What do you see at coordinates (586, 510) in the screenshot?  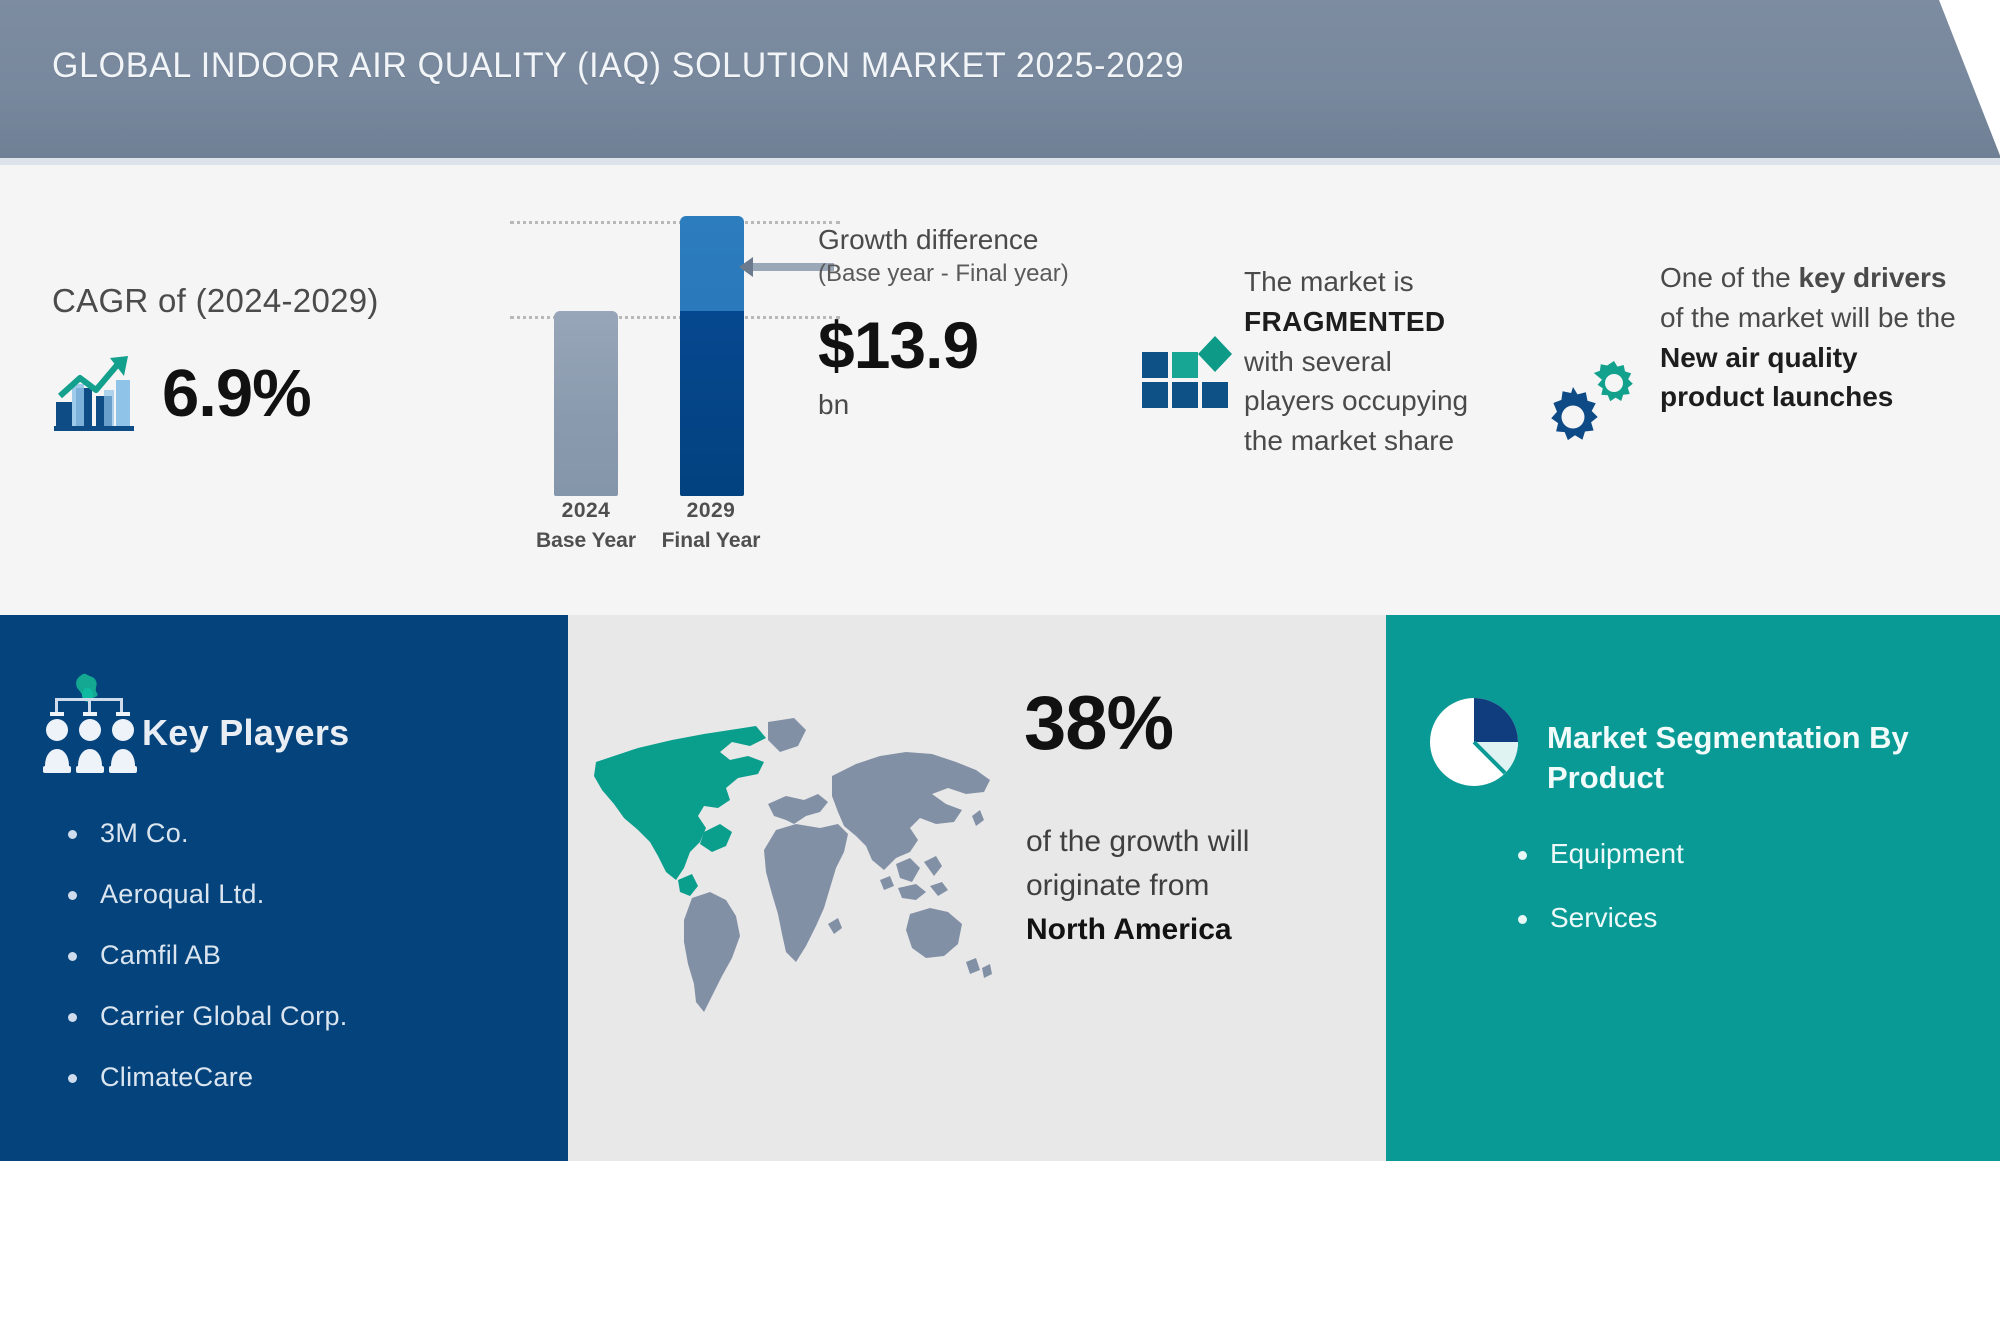 I see `axis-year-base: 2024` at bounding box center [586, 510].